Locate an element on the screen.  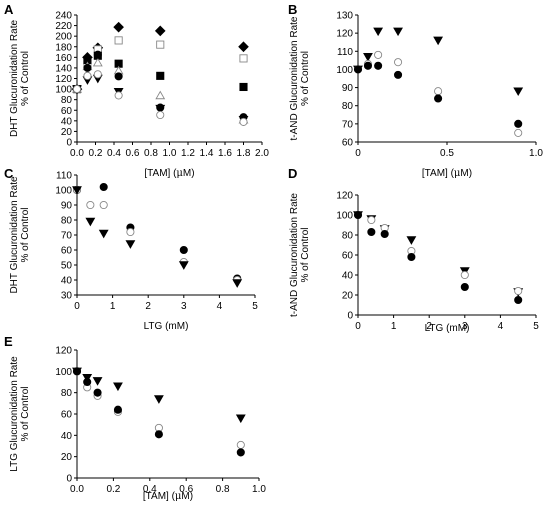
y-tick-label: 200 is located at coordinates (63, 37).